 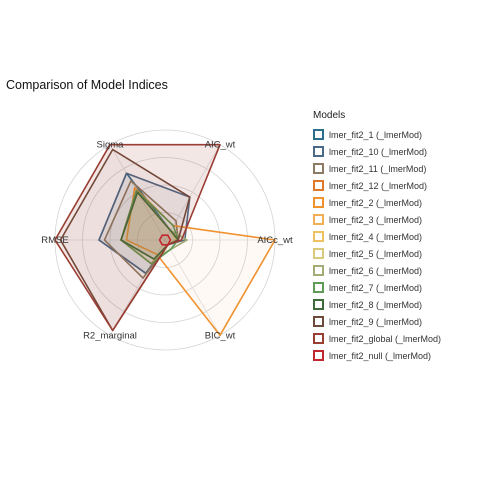 I want to click on legend-label: lmer_fit2_1 (_lmerMod), so click(x=376, y=134).